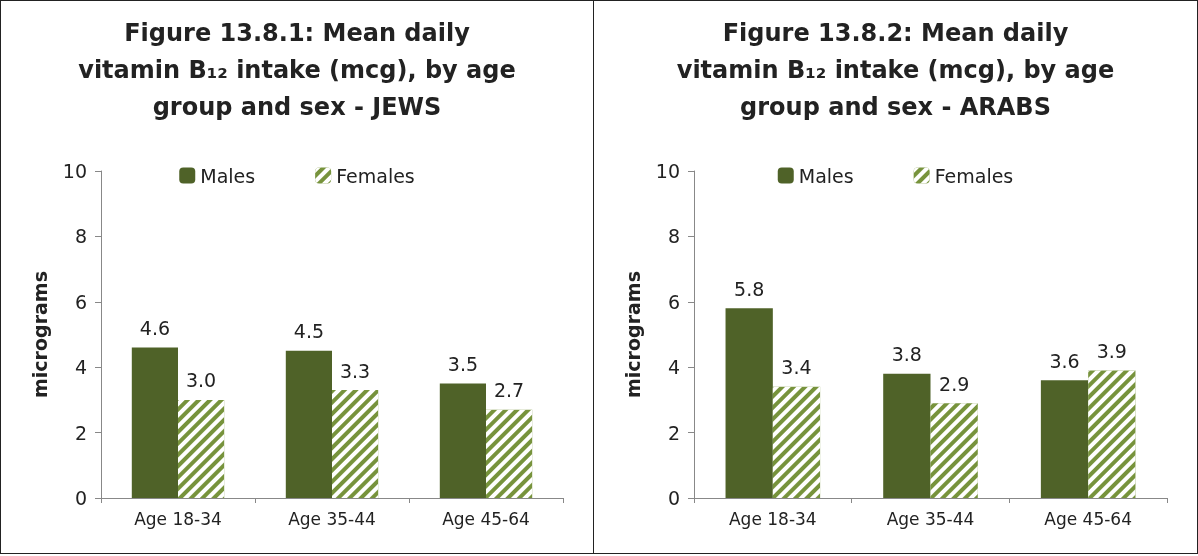 This screenshot has height=556, width=1198. Describe the element at coordinates (155, 328) in the screenshot. I see `data-label: 4.6` at that location.